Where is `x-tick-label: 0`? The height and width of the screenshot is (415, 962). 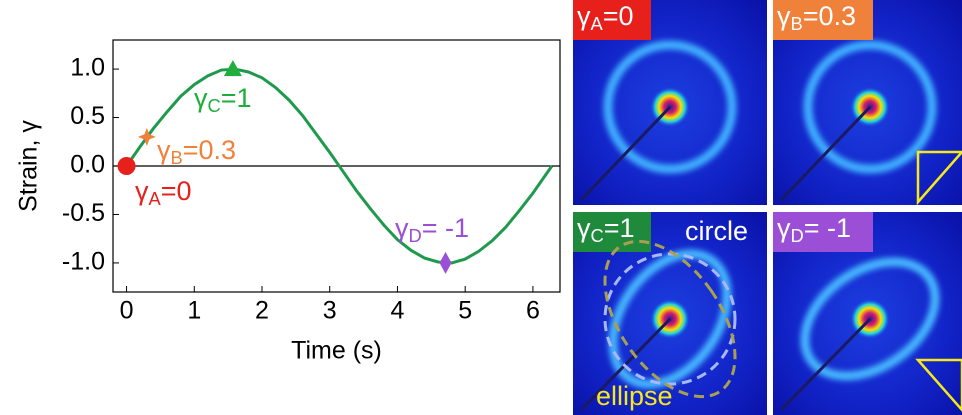 x-tick-label: 0 is located at coordinates (127, 311).